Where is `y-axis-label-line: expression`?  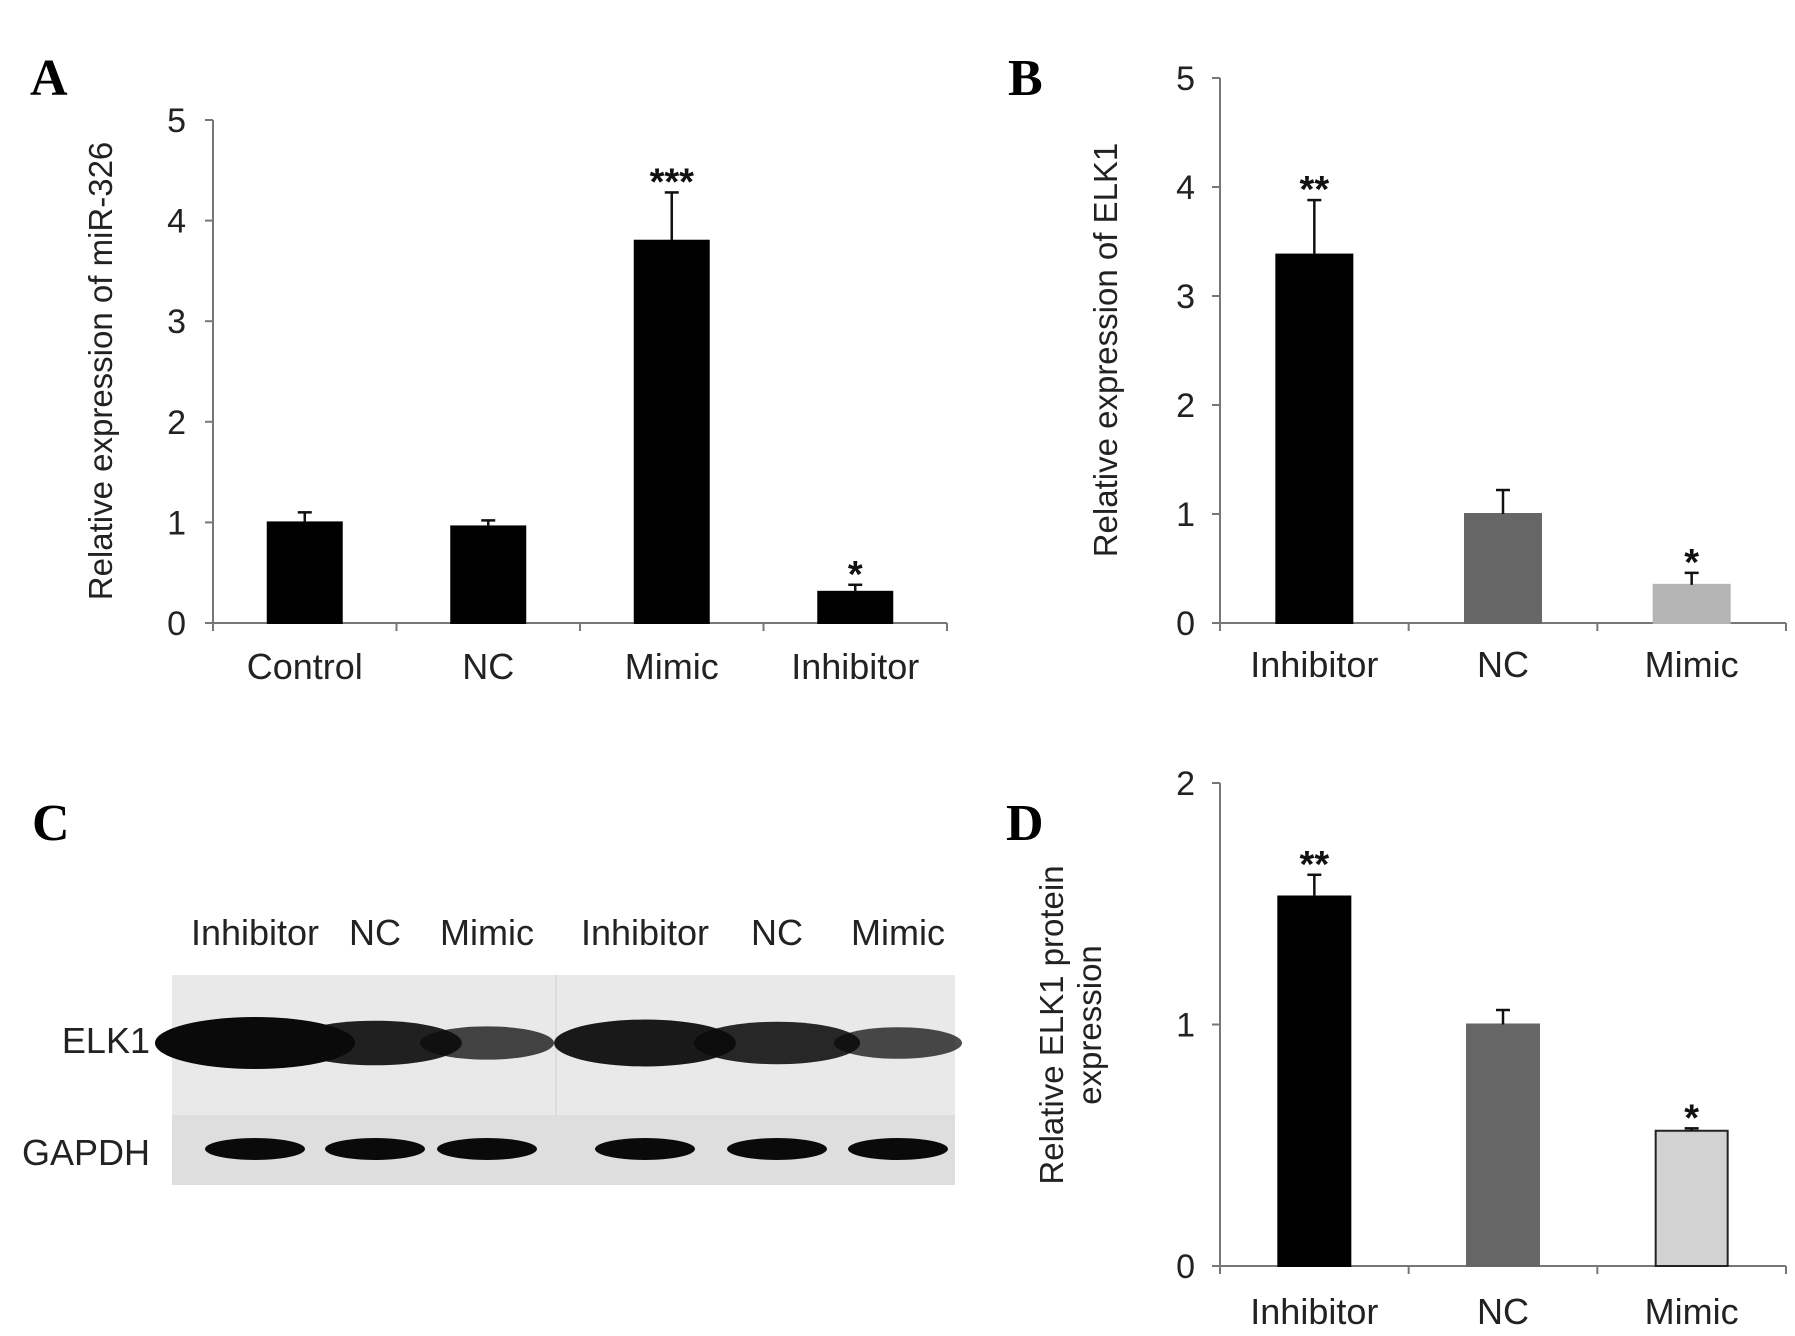 y-axis-label-line: expression is located at coordinates (1089, 1025).